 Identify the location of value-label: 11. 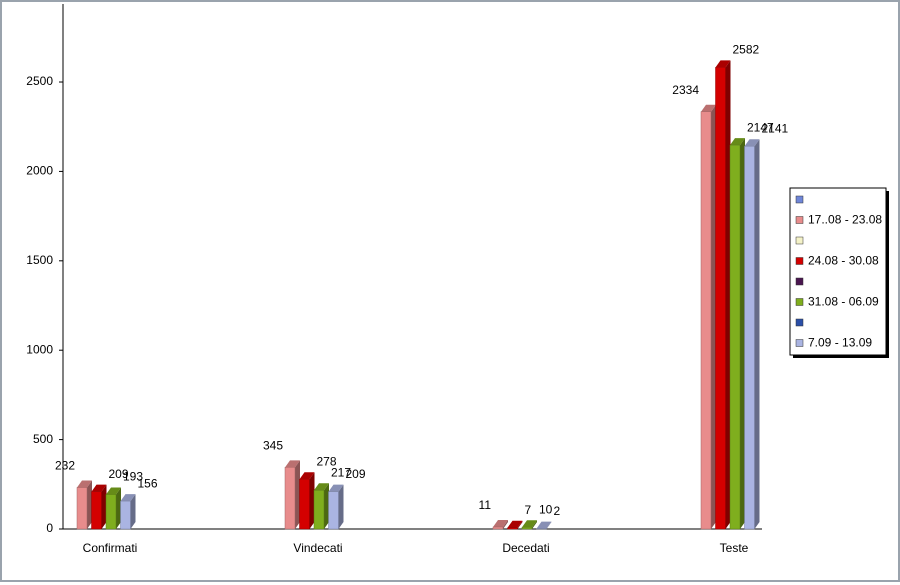
(485, 505).